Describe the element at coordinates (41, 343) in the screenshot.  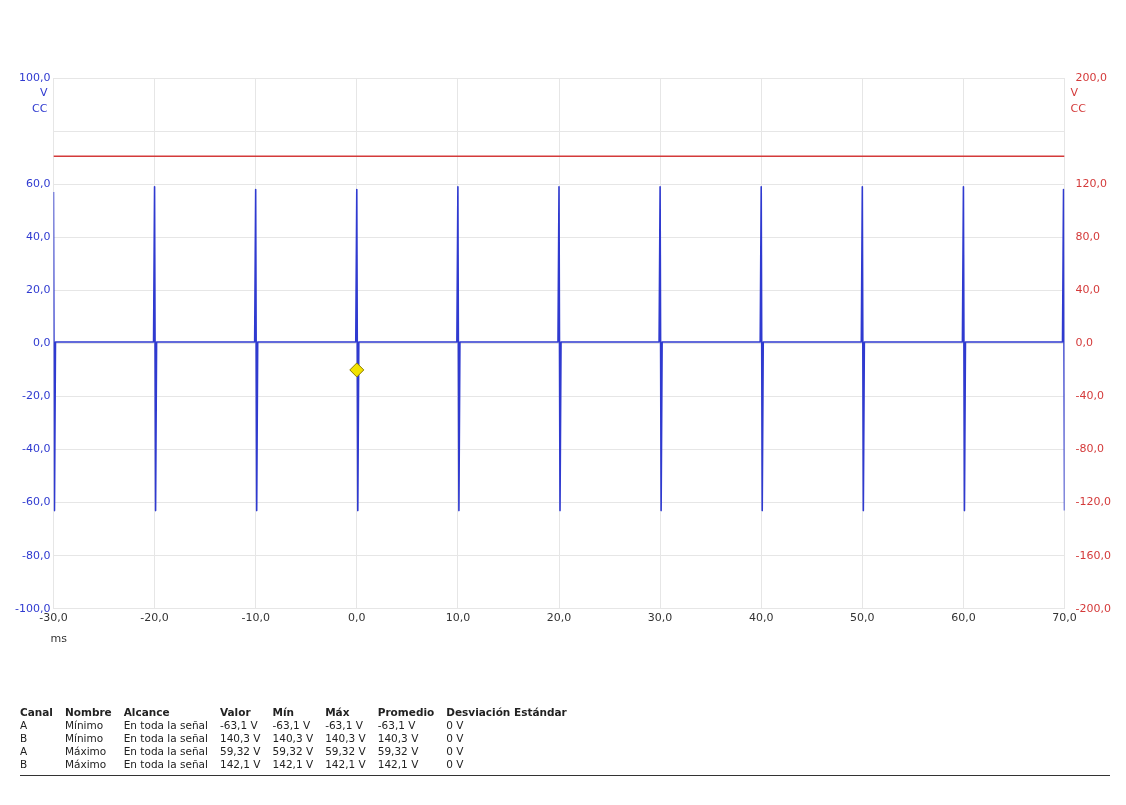
I see `y-tick-label: 0,0` at that location.